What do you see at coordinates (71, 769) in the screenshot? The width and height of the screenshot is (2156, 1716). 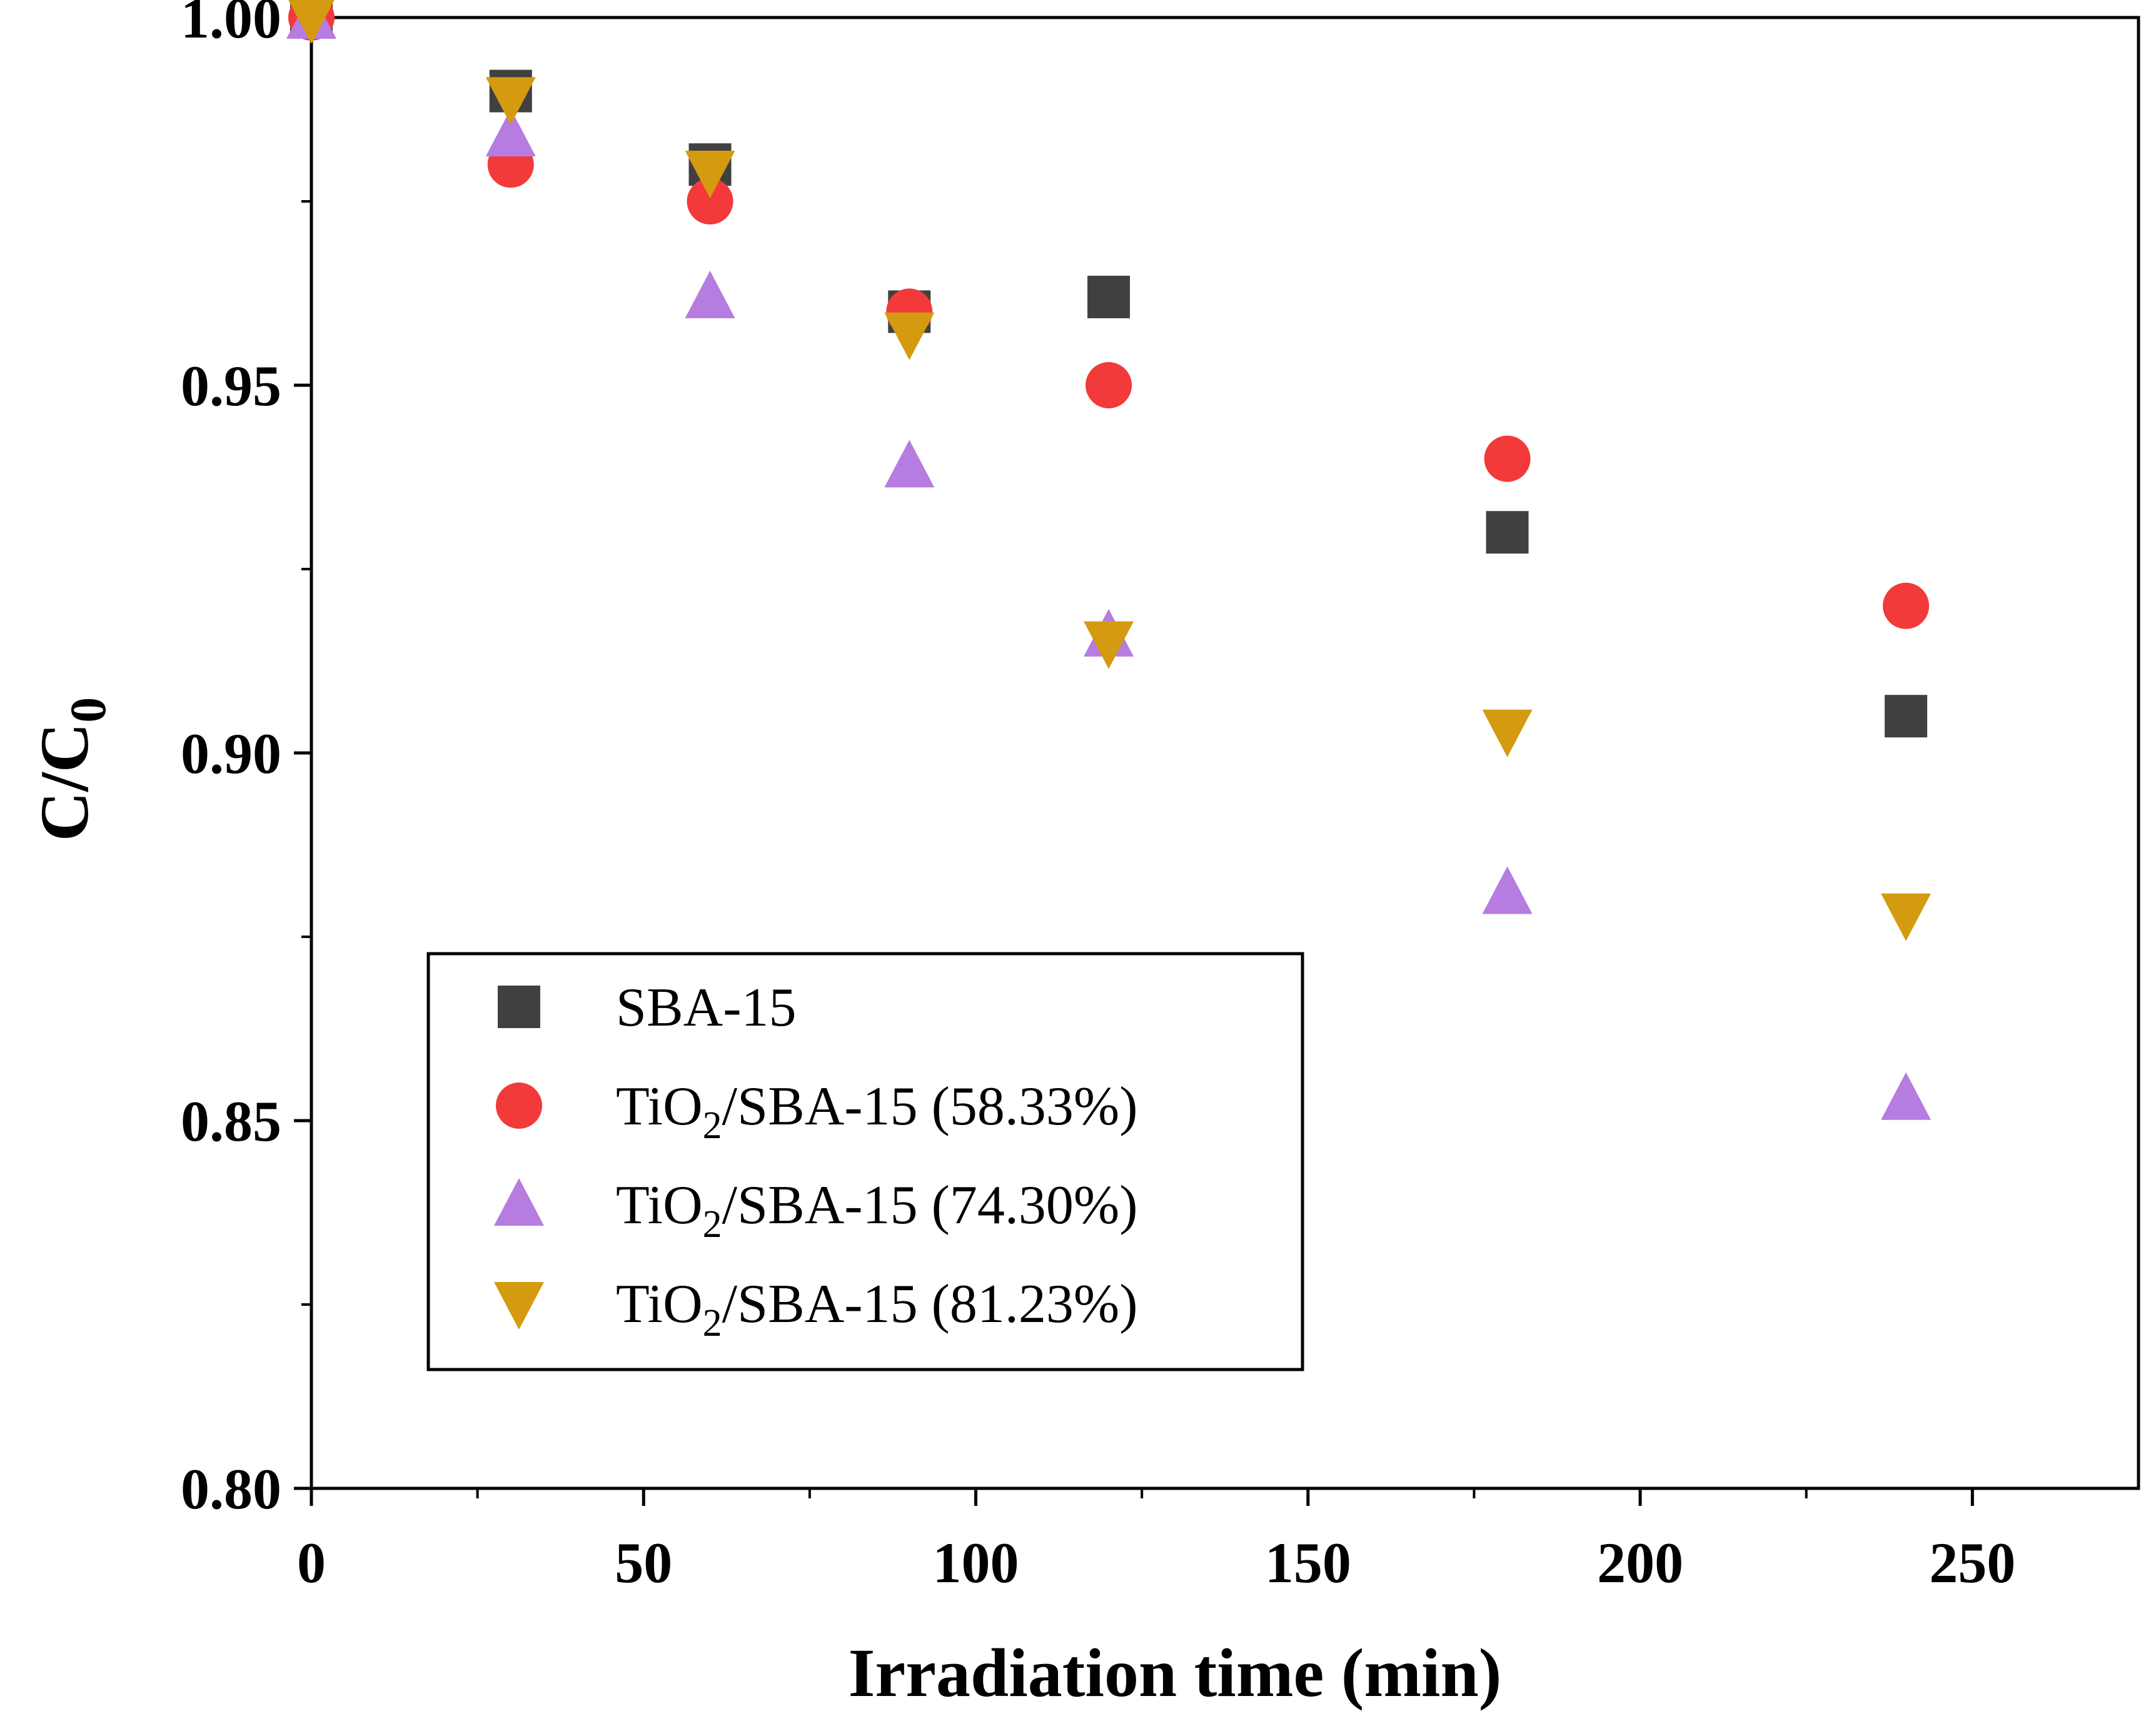 I see `y-axis-title: C/C0` at bounding box center [71, 769].